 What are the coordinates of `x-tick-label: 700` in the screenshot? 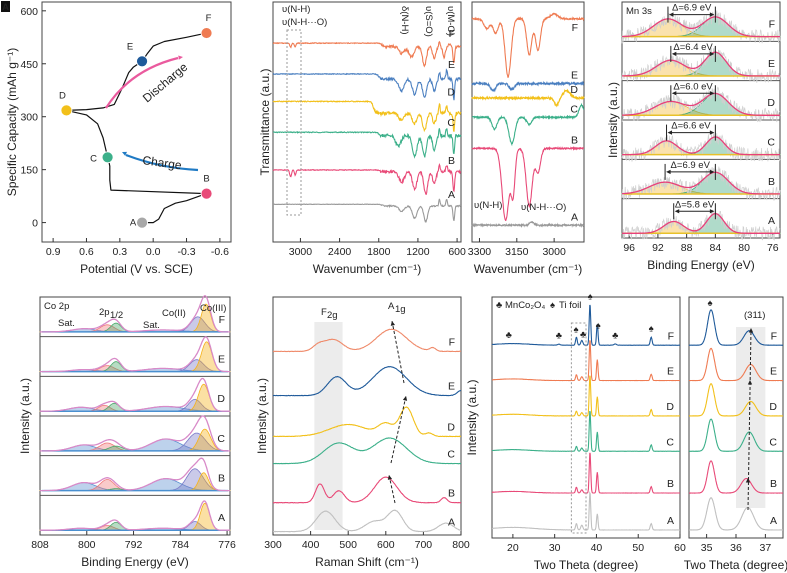 It's located at (424, 545).